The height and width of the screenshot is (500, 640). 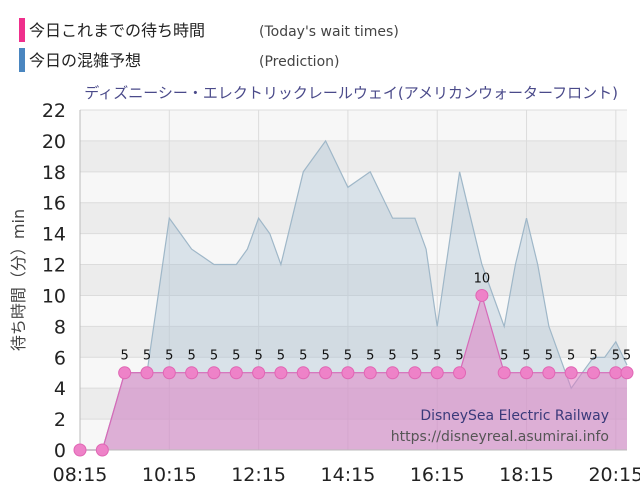 What do you see at coordinates (60, 358) in the screenshot?
I see `y-tick-label: 6` at bounding box center [60, 358].